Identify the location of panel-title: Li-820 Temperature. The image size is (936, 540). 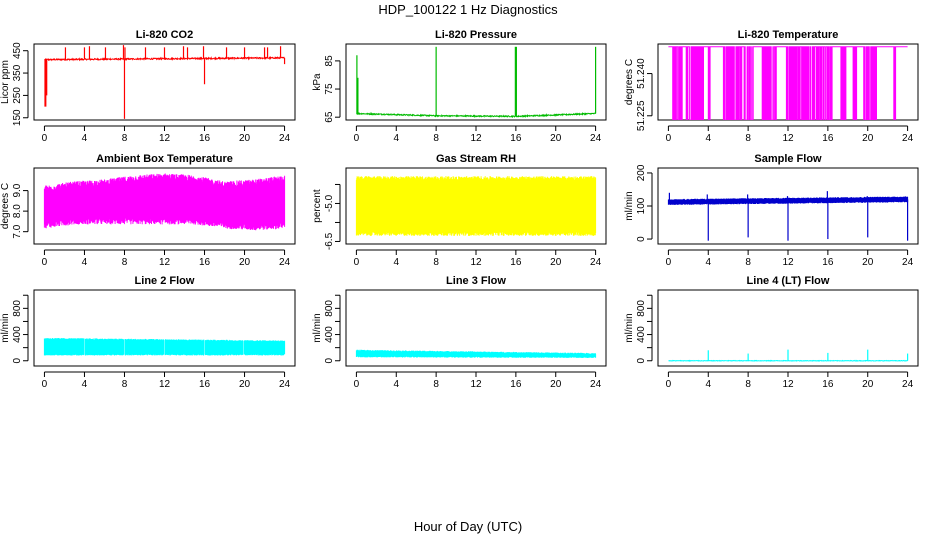
(788, 35).